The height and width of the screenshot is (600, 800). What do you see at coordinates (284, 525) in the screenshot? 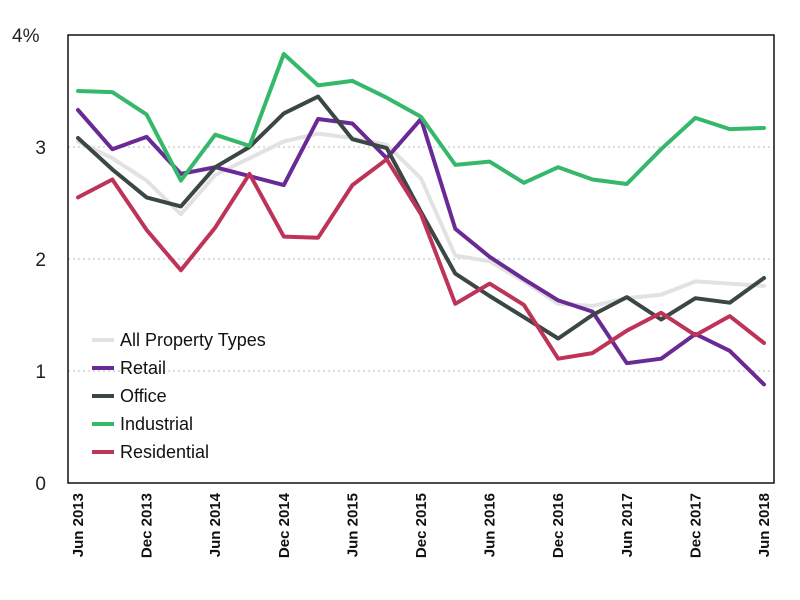
I see `x-tick-label: Dec 2014` at bounding box center [284, 525].